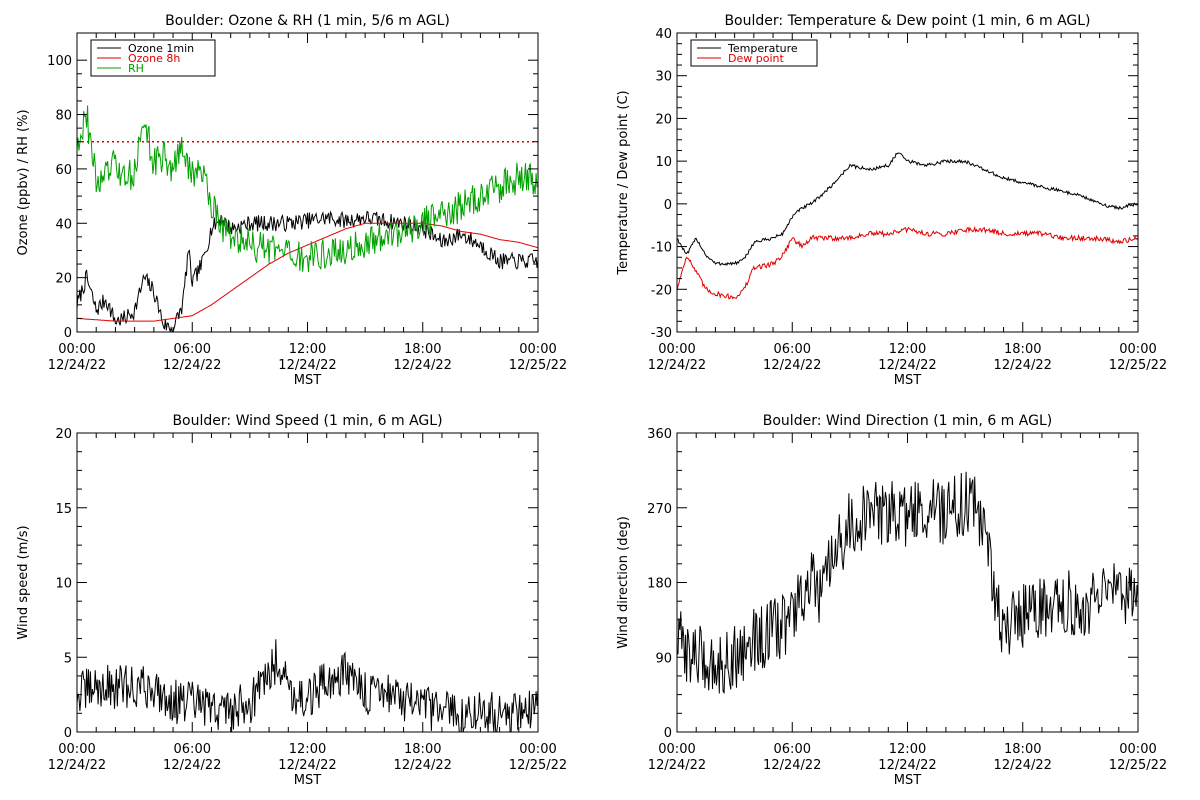  What do you see at coordinates (307, 21) in the screenshot?
I see `chart-title: Boulder: Ozone & RH (1 min, 5/6 m AGL)` at bounding box center [307, 21].